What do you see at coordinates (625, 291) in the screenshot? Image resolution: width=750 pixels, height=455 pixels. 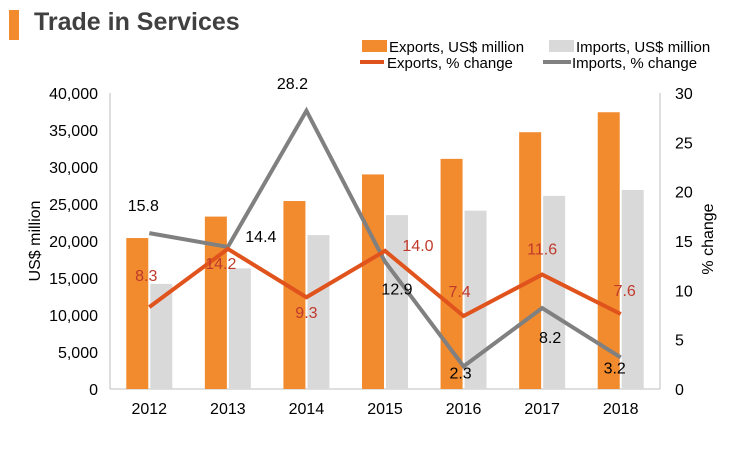 I see `exports-change-label: 7.6` at bounding box center [625, 291].